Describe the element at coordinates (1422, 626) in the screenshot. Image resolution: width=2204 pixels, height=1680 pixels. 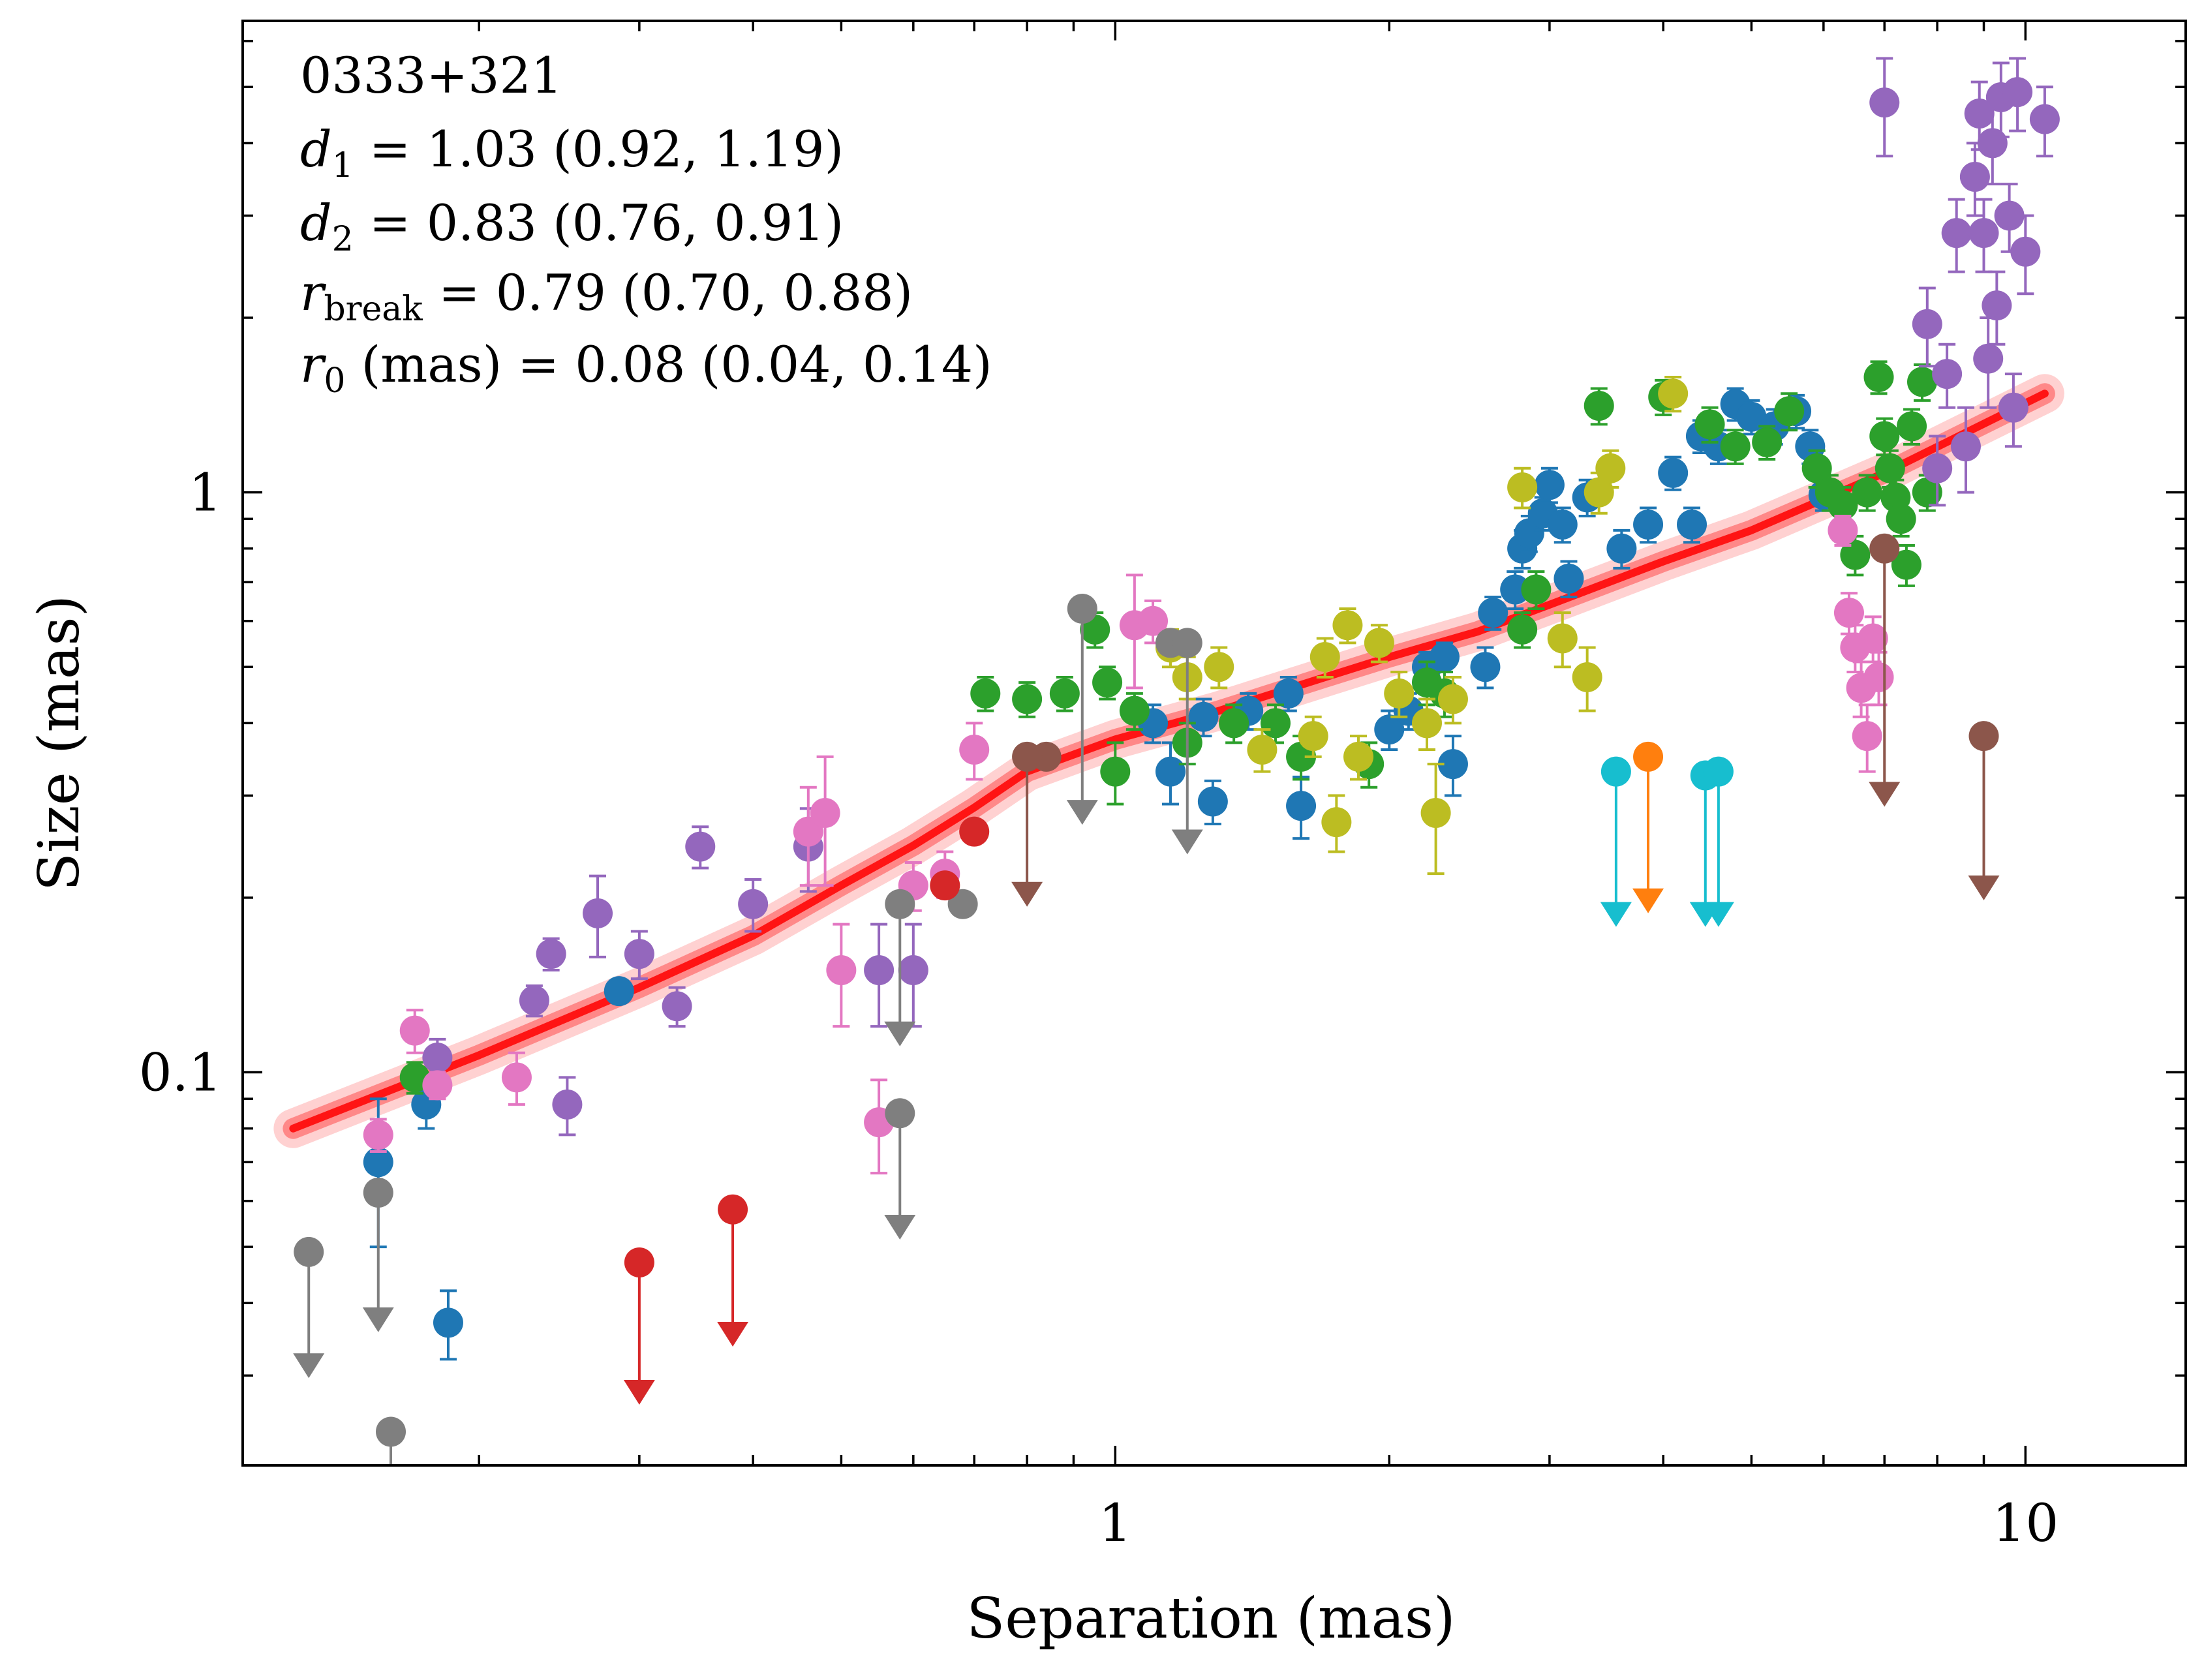
I see `series-yellow` at that location.